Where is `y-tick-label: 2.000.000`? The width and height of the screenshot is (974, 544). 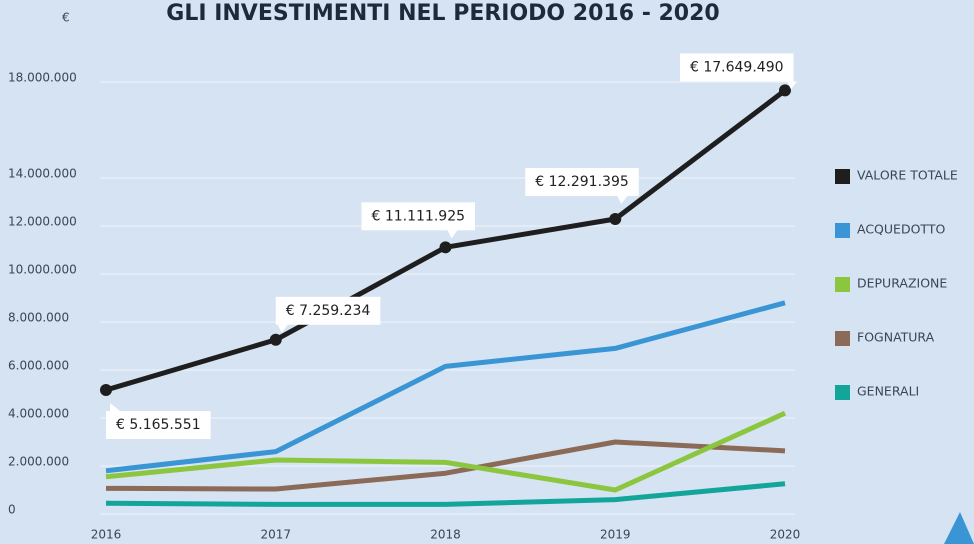 y-tick-label: 2.000.000 is located at coordinates (38, 462).